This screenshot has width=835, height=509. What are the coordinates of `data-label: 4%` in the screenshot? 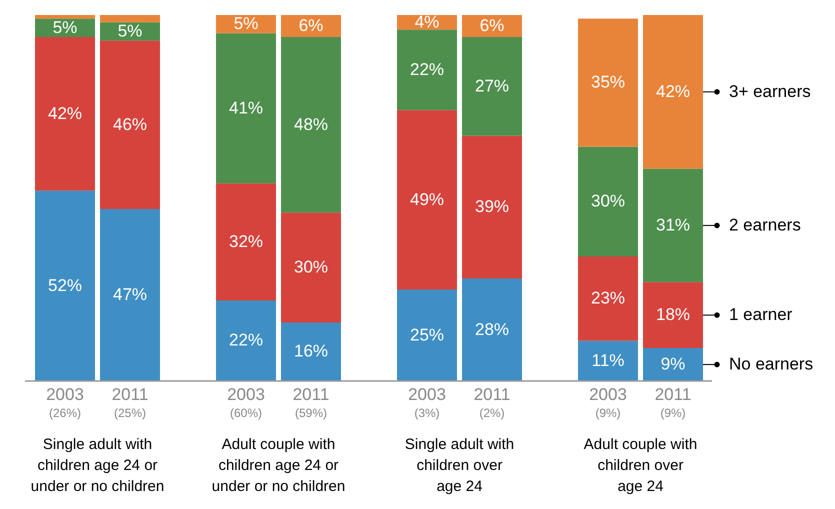 It's located at (427, 22).